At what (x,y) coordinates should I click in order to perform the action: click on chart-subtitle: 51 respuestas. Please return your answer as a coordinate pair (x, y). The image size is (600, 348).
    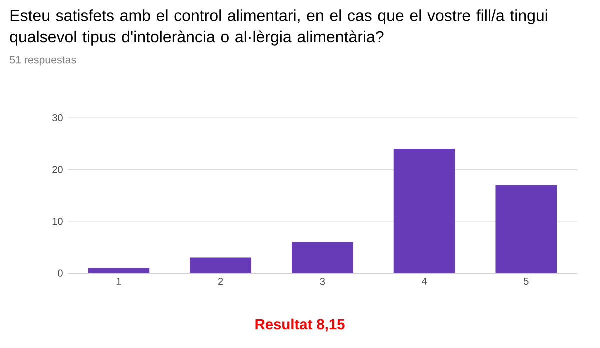
    Looking at the image, I should click on (43, 61).